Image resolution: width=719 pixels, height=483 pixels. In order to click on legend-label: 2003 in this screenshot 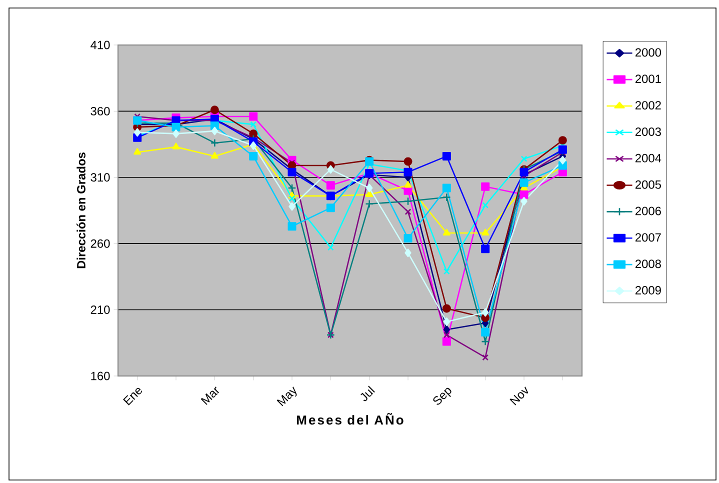, I will do `click(648, 131)`.